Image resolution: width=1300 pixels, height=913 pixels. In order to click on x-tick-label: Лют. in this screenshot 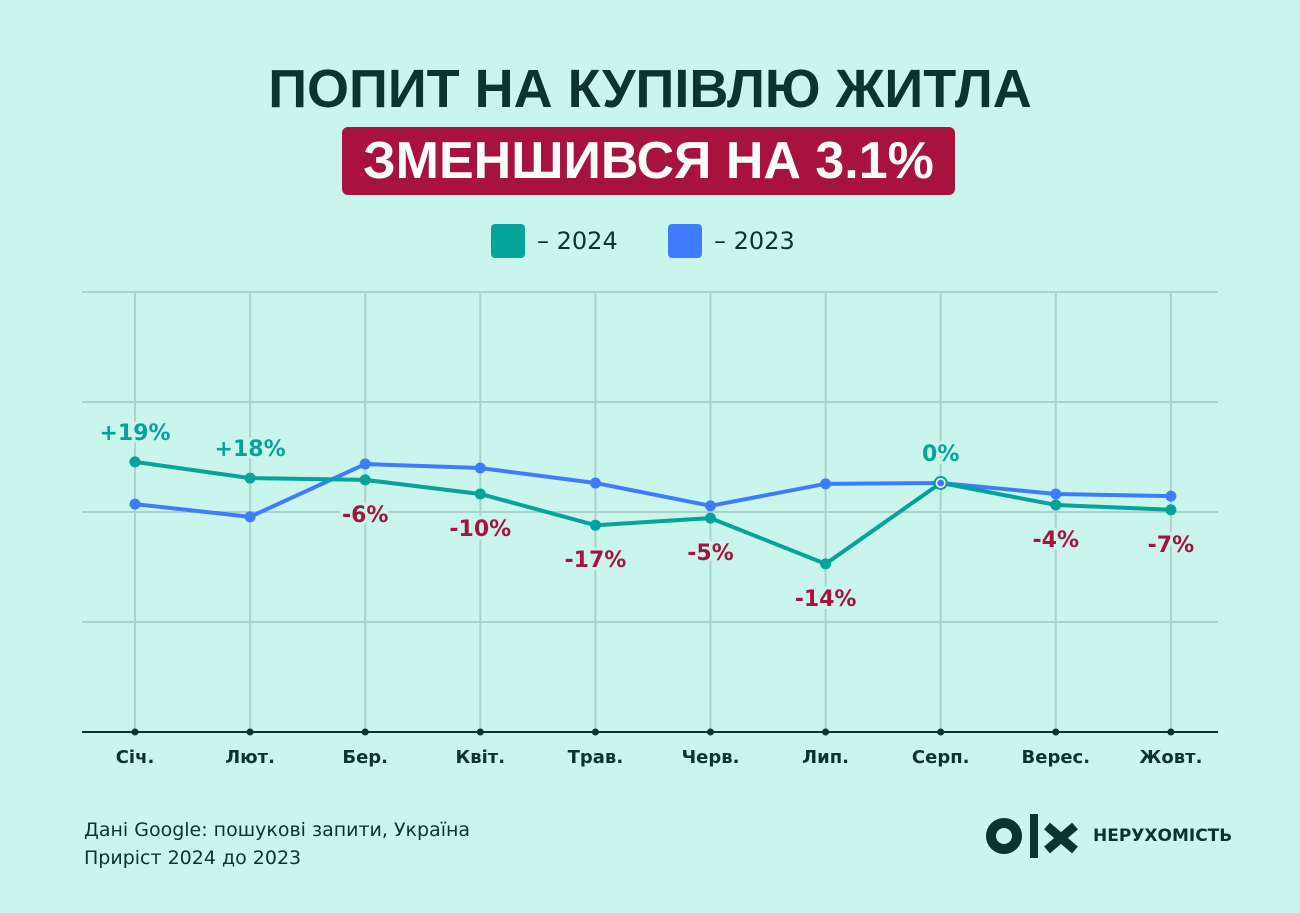, I will do `click(250, 757)`.